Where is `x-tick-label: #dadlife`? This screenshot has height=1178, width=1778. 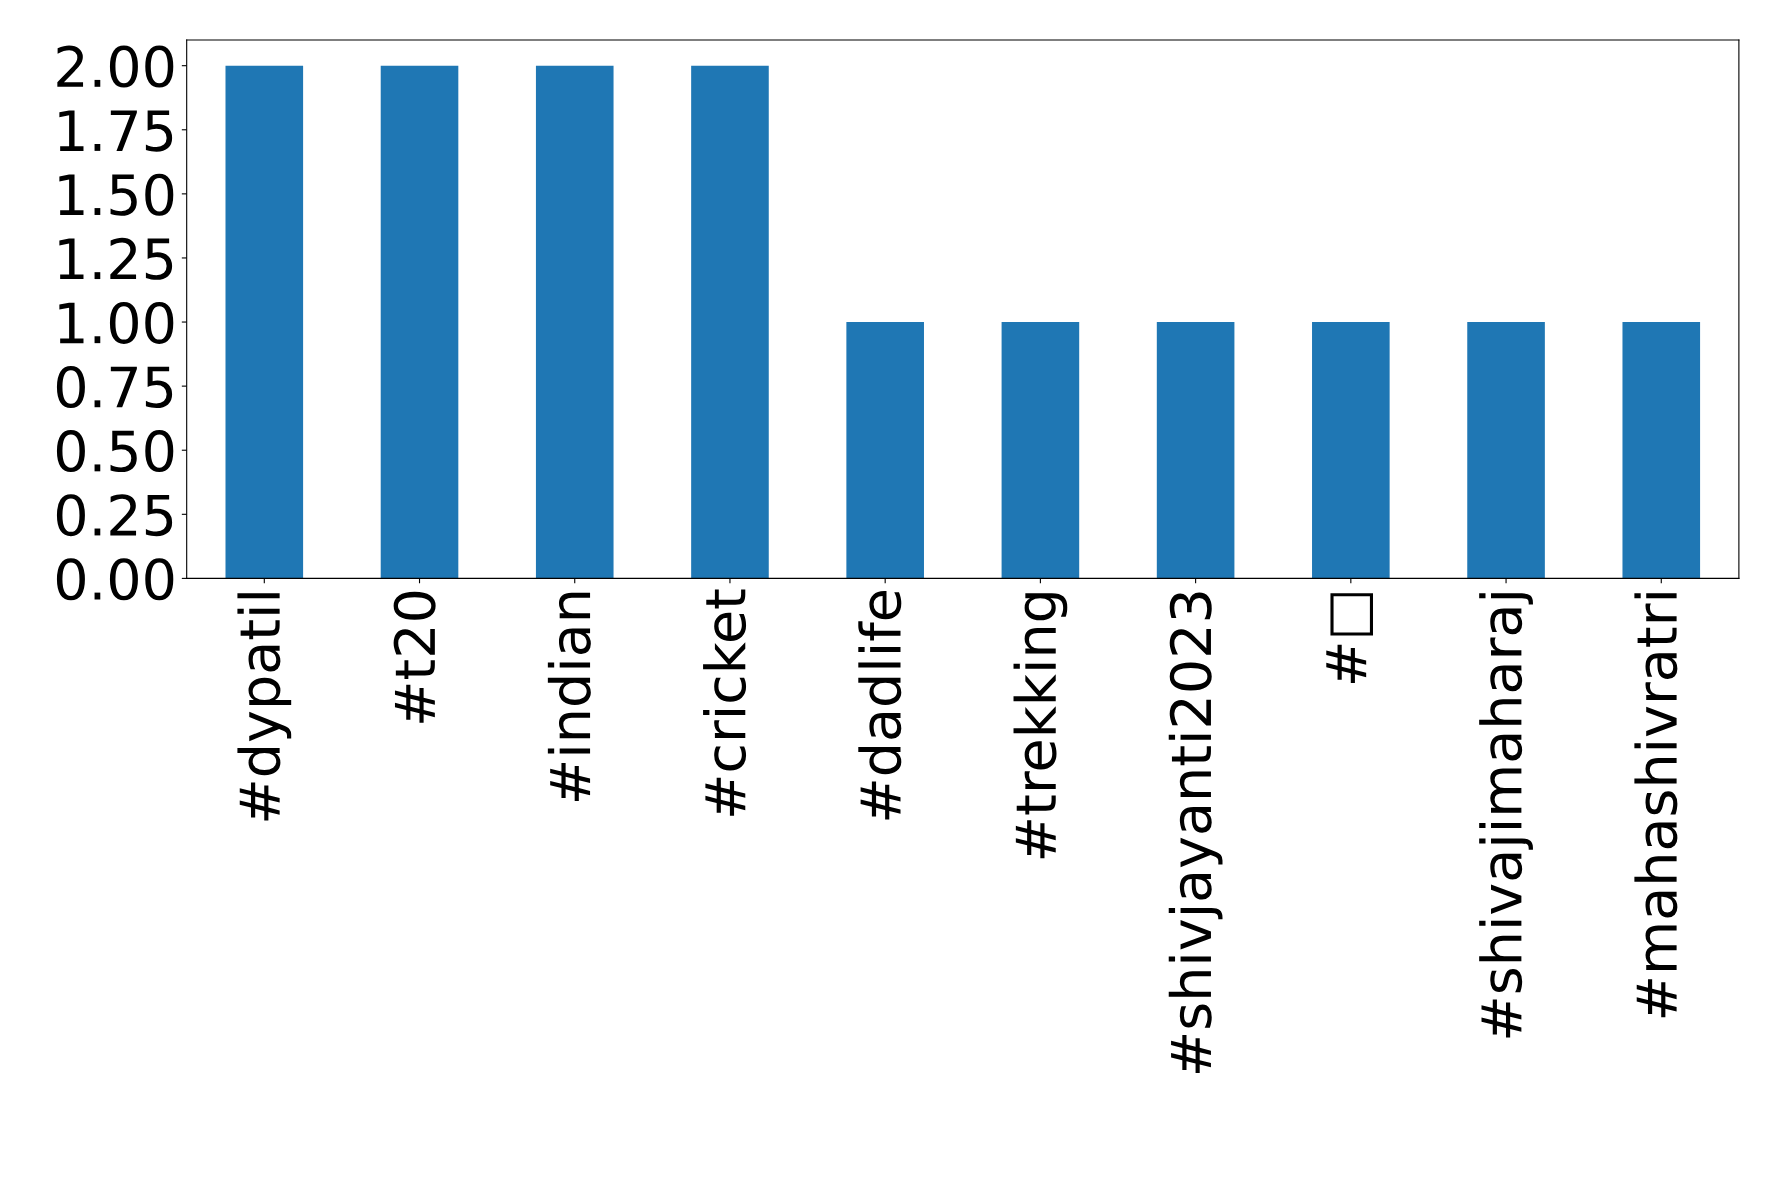 x-tick-label: #dadlife is located at coordinates (880, 705).